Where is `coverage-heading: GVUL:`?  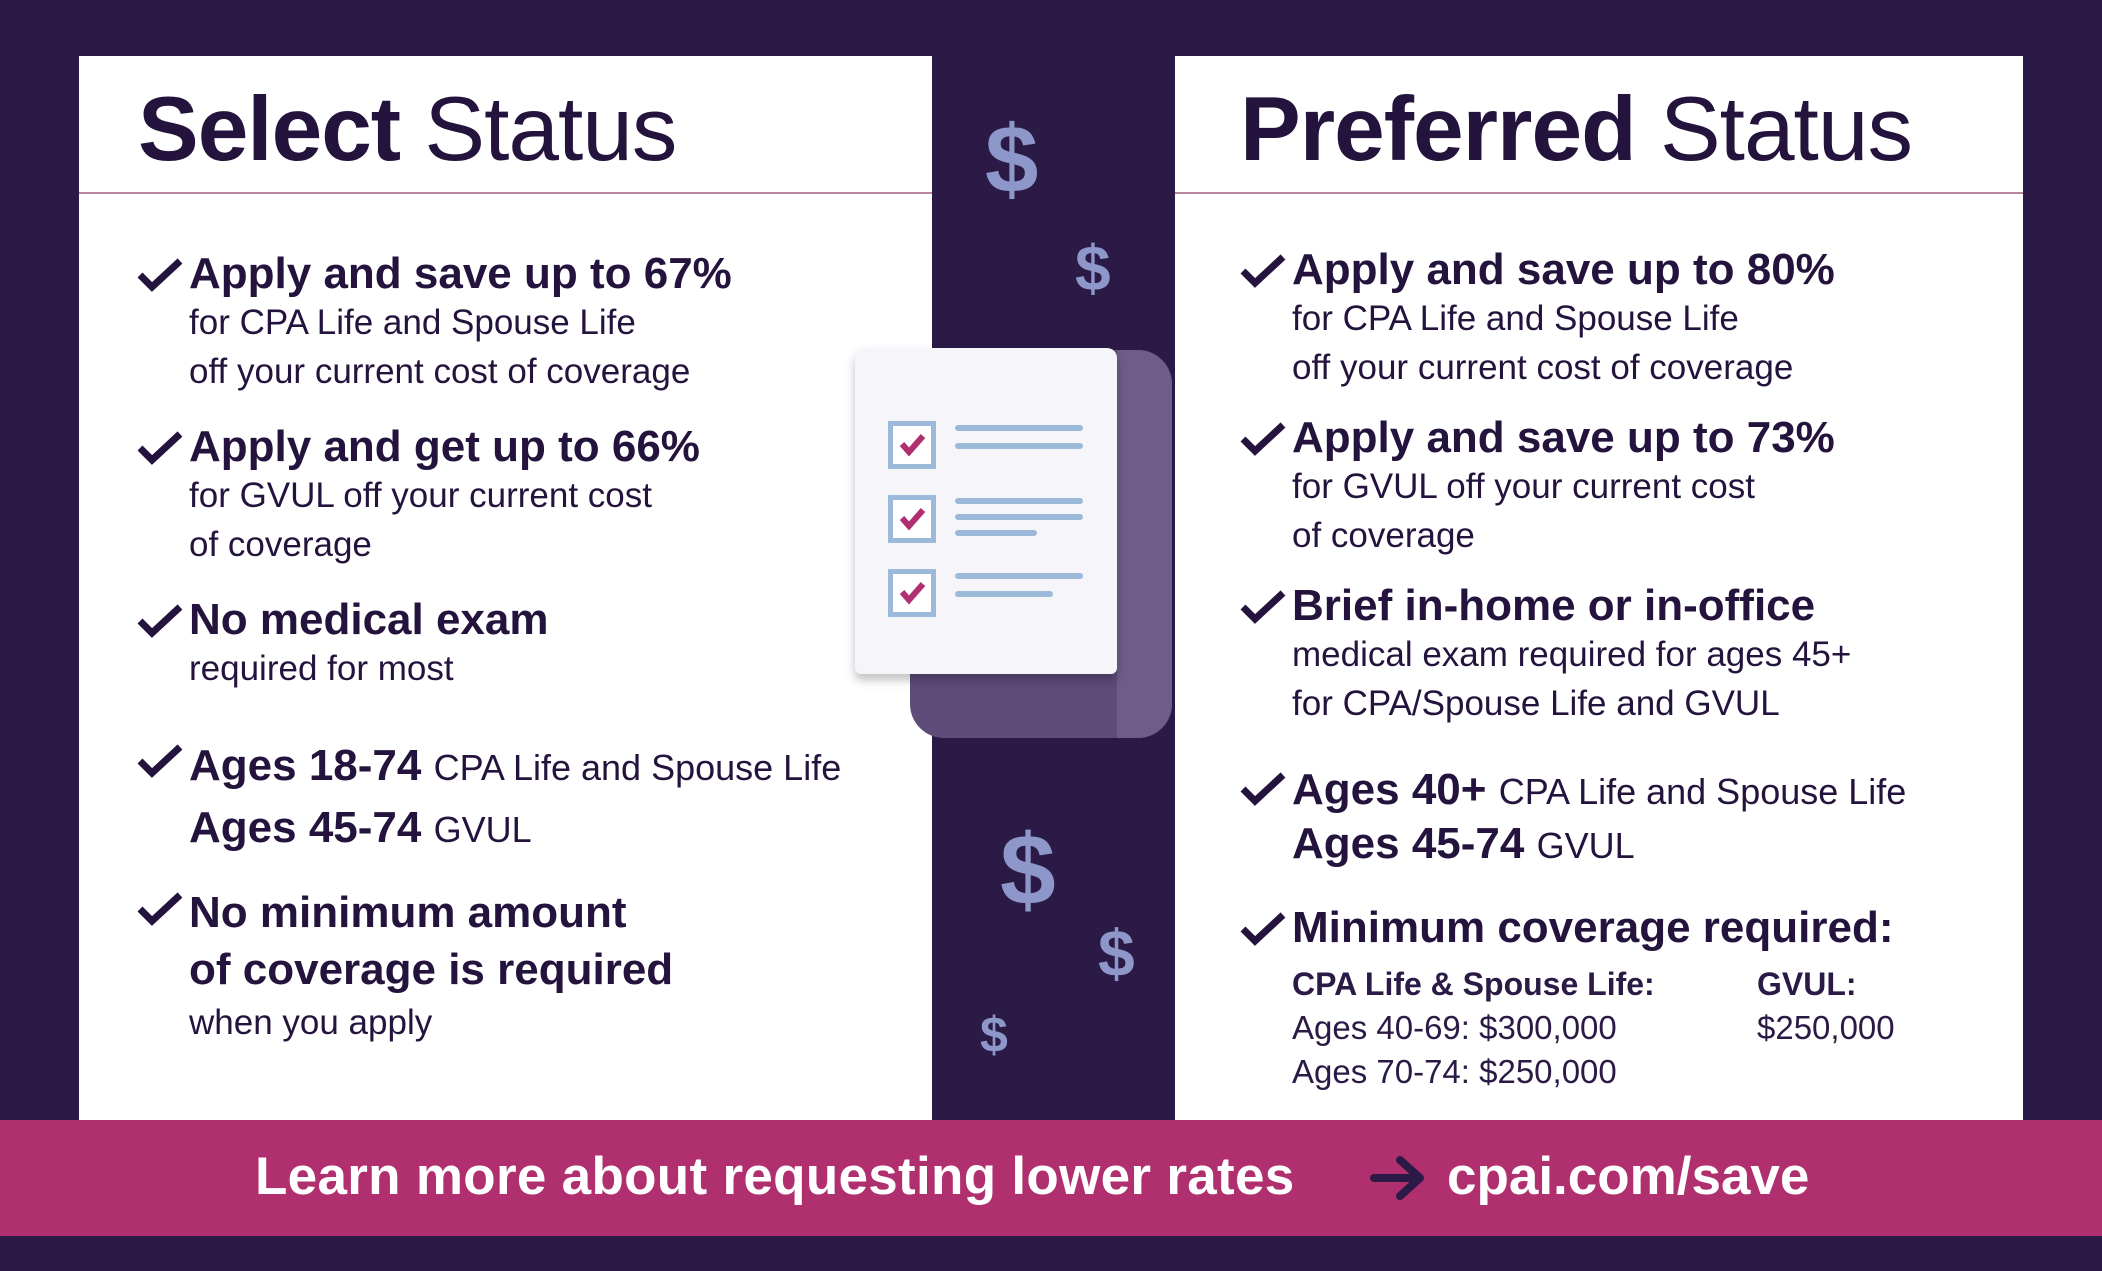
coverage-heading: GVUL: is located at coordinates (1807, 984).